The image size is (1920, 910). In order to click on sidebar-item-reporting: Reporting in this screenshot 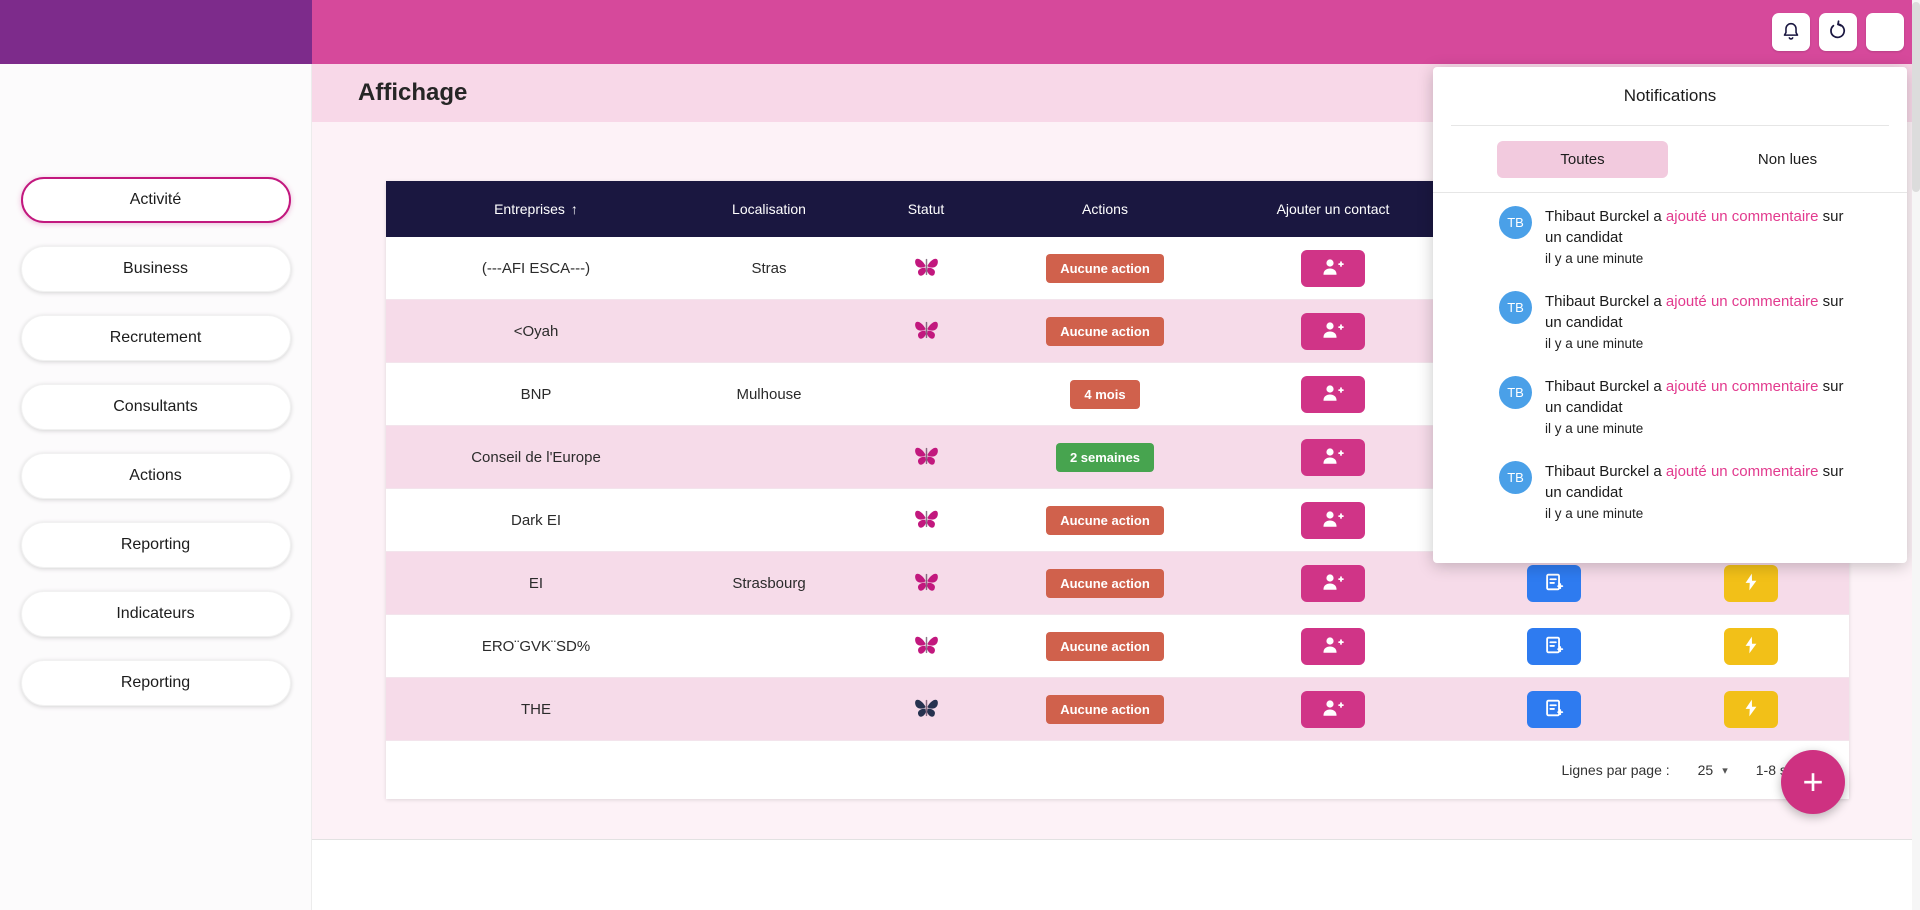, I will do `click(155, 545)`.